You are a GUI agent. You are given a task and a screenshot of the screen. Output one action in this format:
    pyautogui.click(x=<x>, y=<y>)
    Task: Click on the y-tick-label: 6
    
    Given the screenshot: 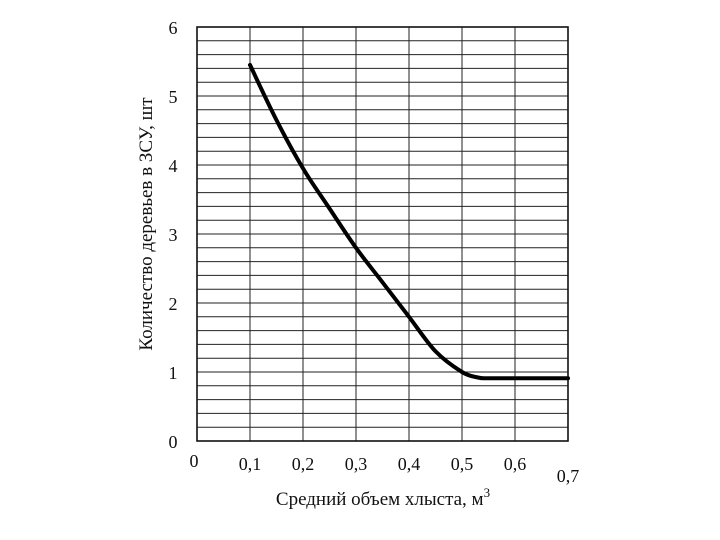 What is the action you would take?
    pyautogui.click(x=173, y=28)
    